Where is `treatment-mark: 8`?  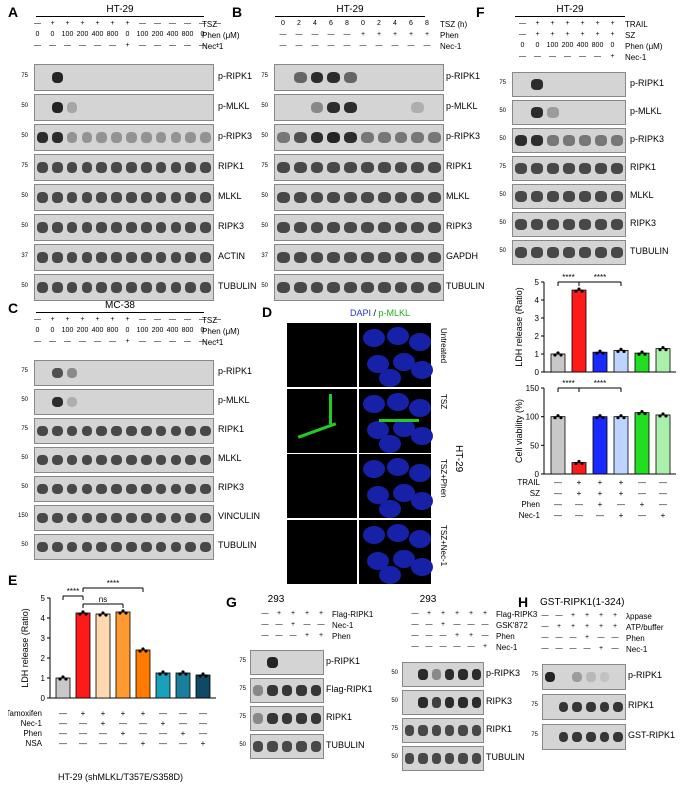
treatment-mark: 8 is located at coordinates (427, 23).